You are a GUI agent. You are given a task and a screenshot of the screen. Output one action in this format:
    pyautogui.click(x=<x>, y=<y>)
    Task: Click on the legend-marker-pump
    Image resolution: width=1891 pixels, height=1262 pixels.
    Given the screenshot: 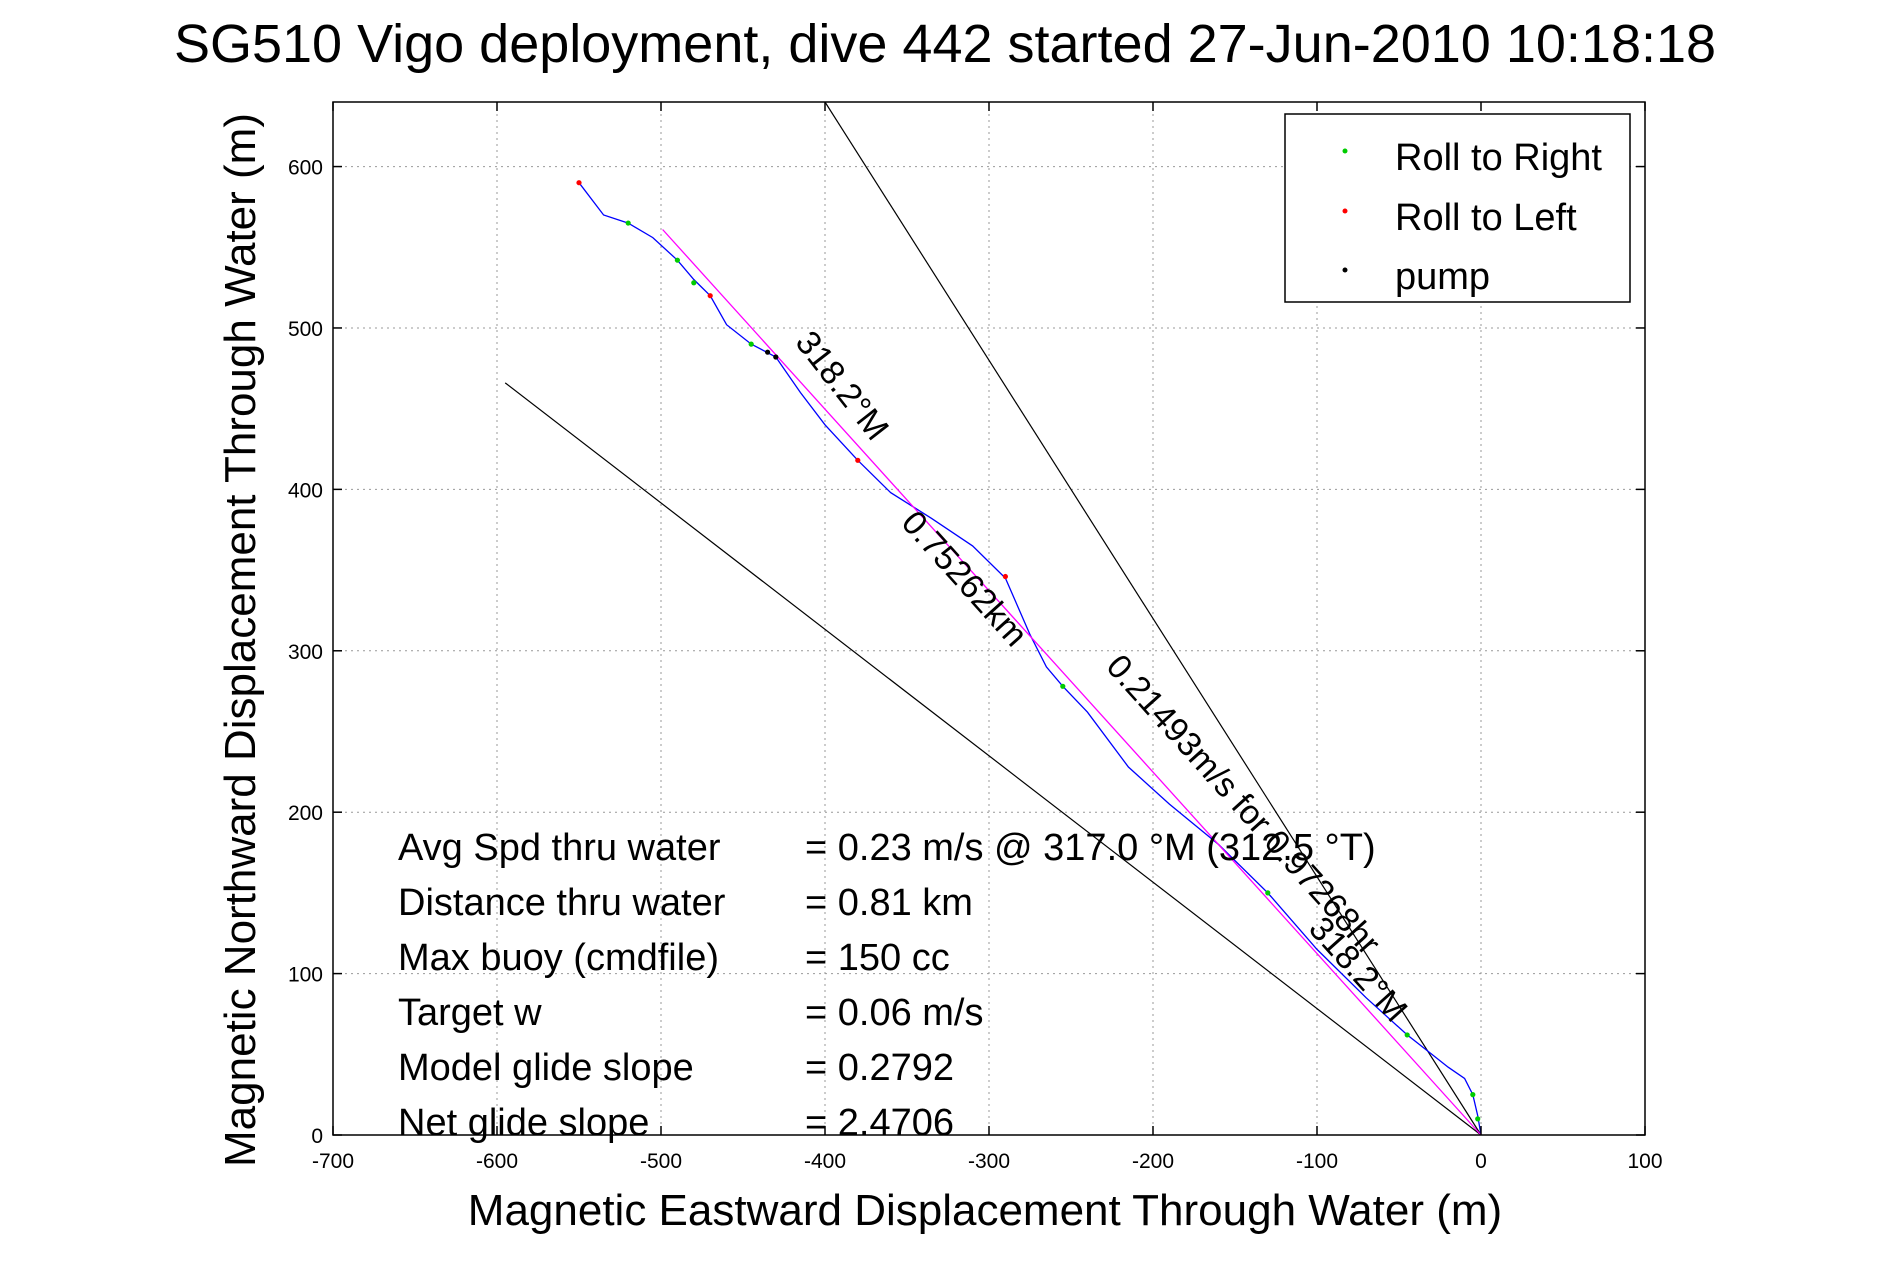 What is the action you would take?
    pyautogui.click(x=1345, y=270)
    